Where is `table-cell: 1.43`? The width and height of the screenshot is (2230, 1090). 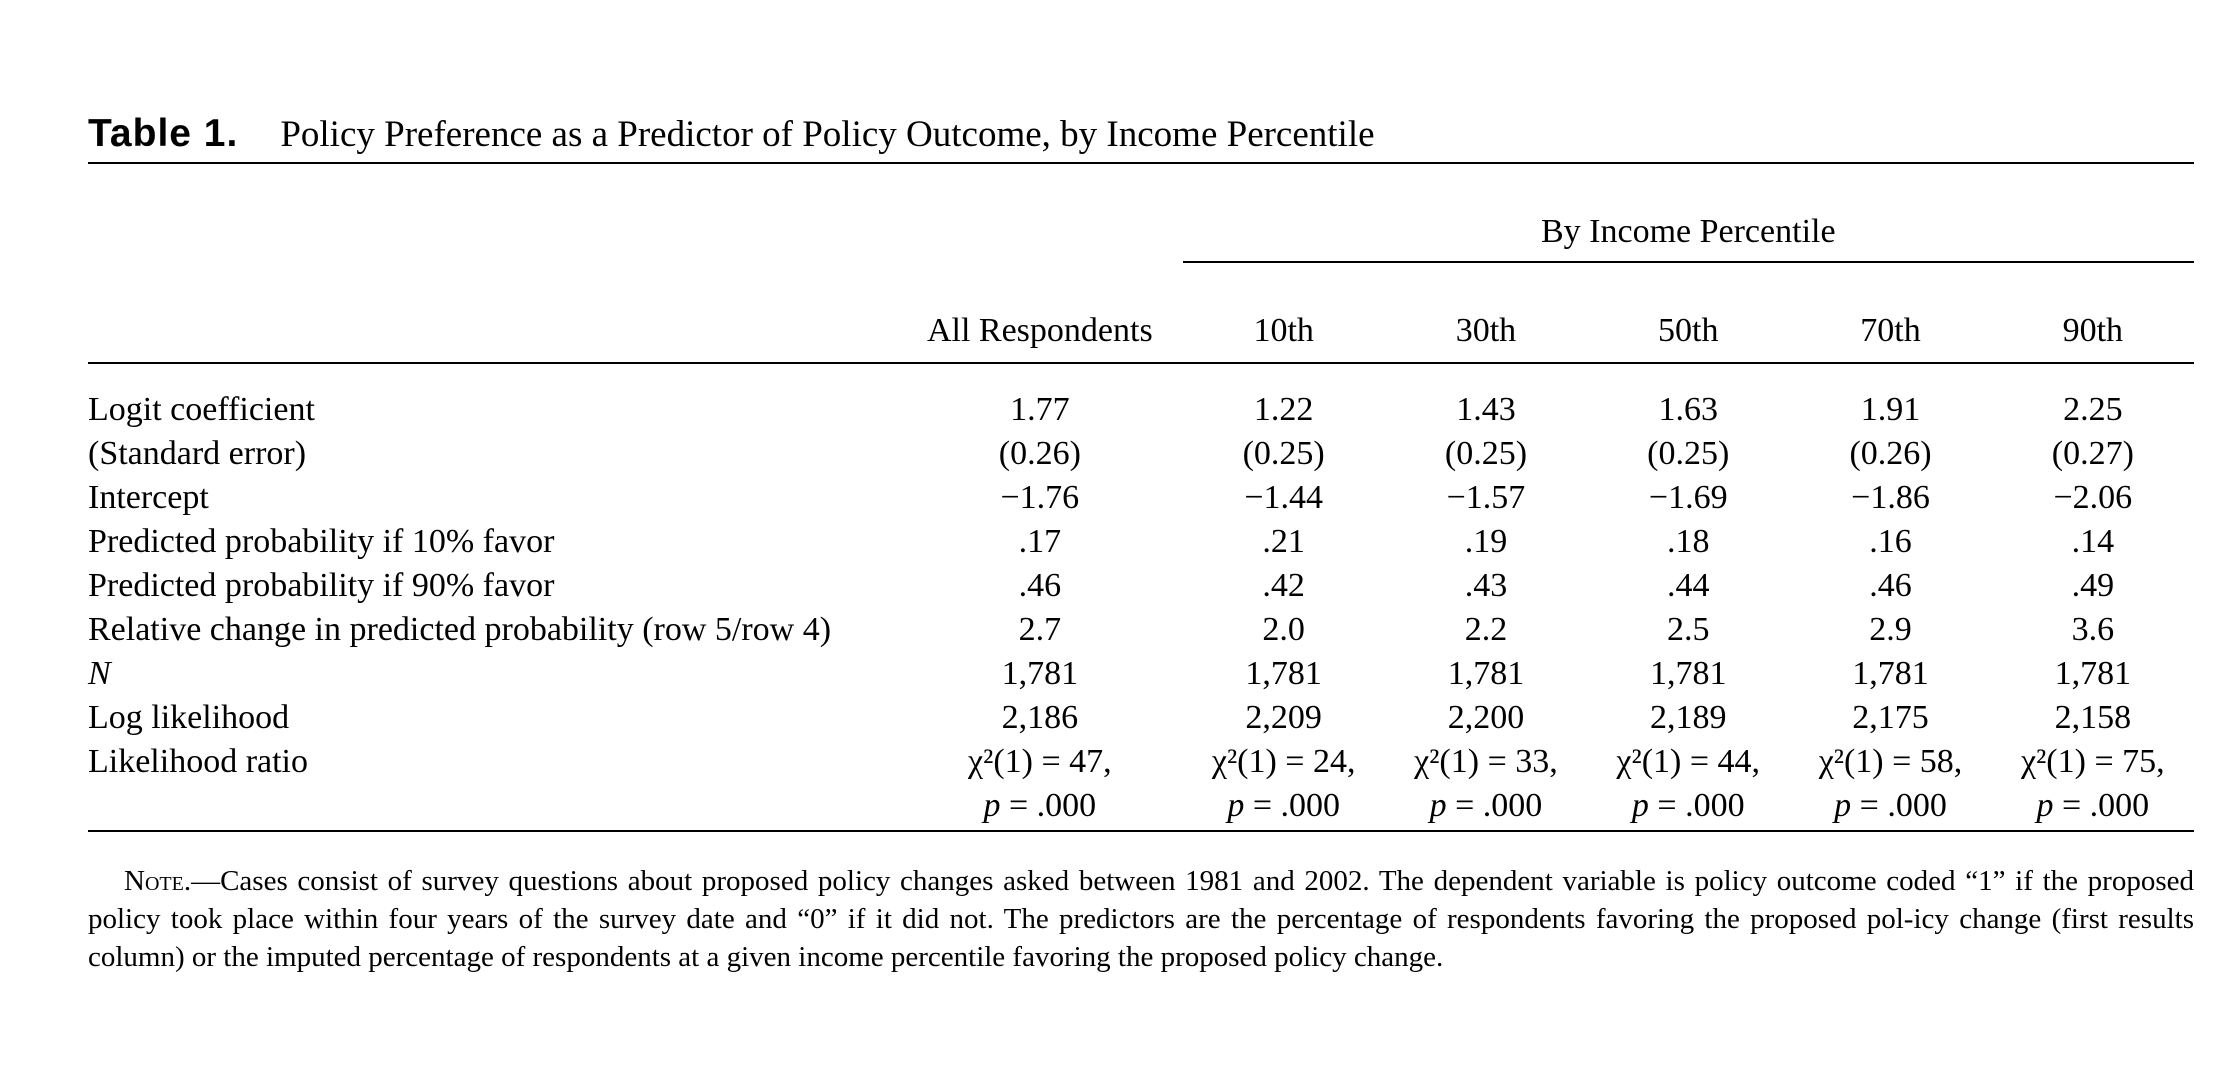
table-cell: 1.43 is located at coordinates (1486, 409).